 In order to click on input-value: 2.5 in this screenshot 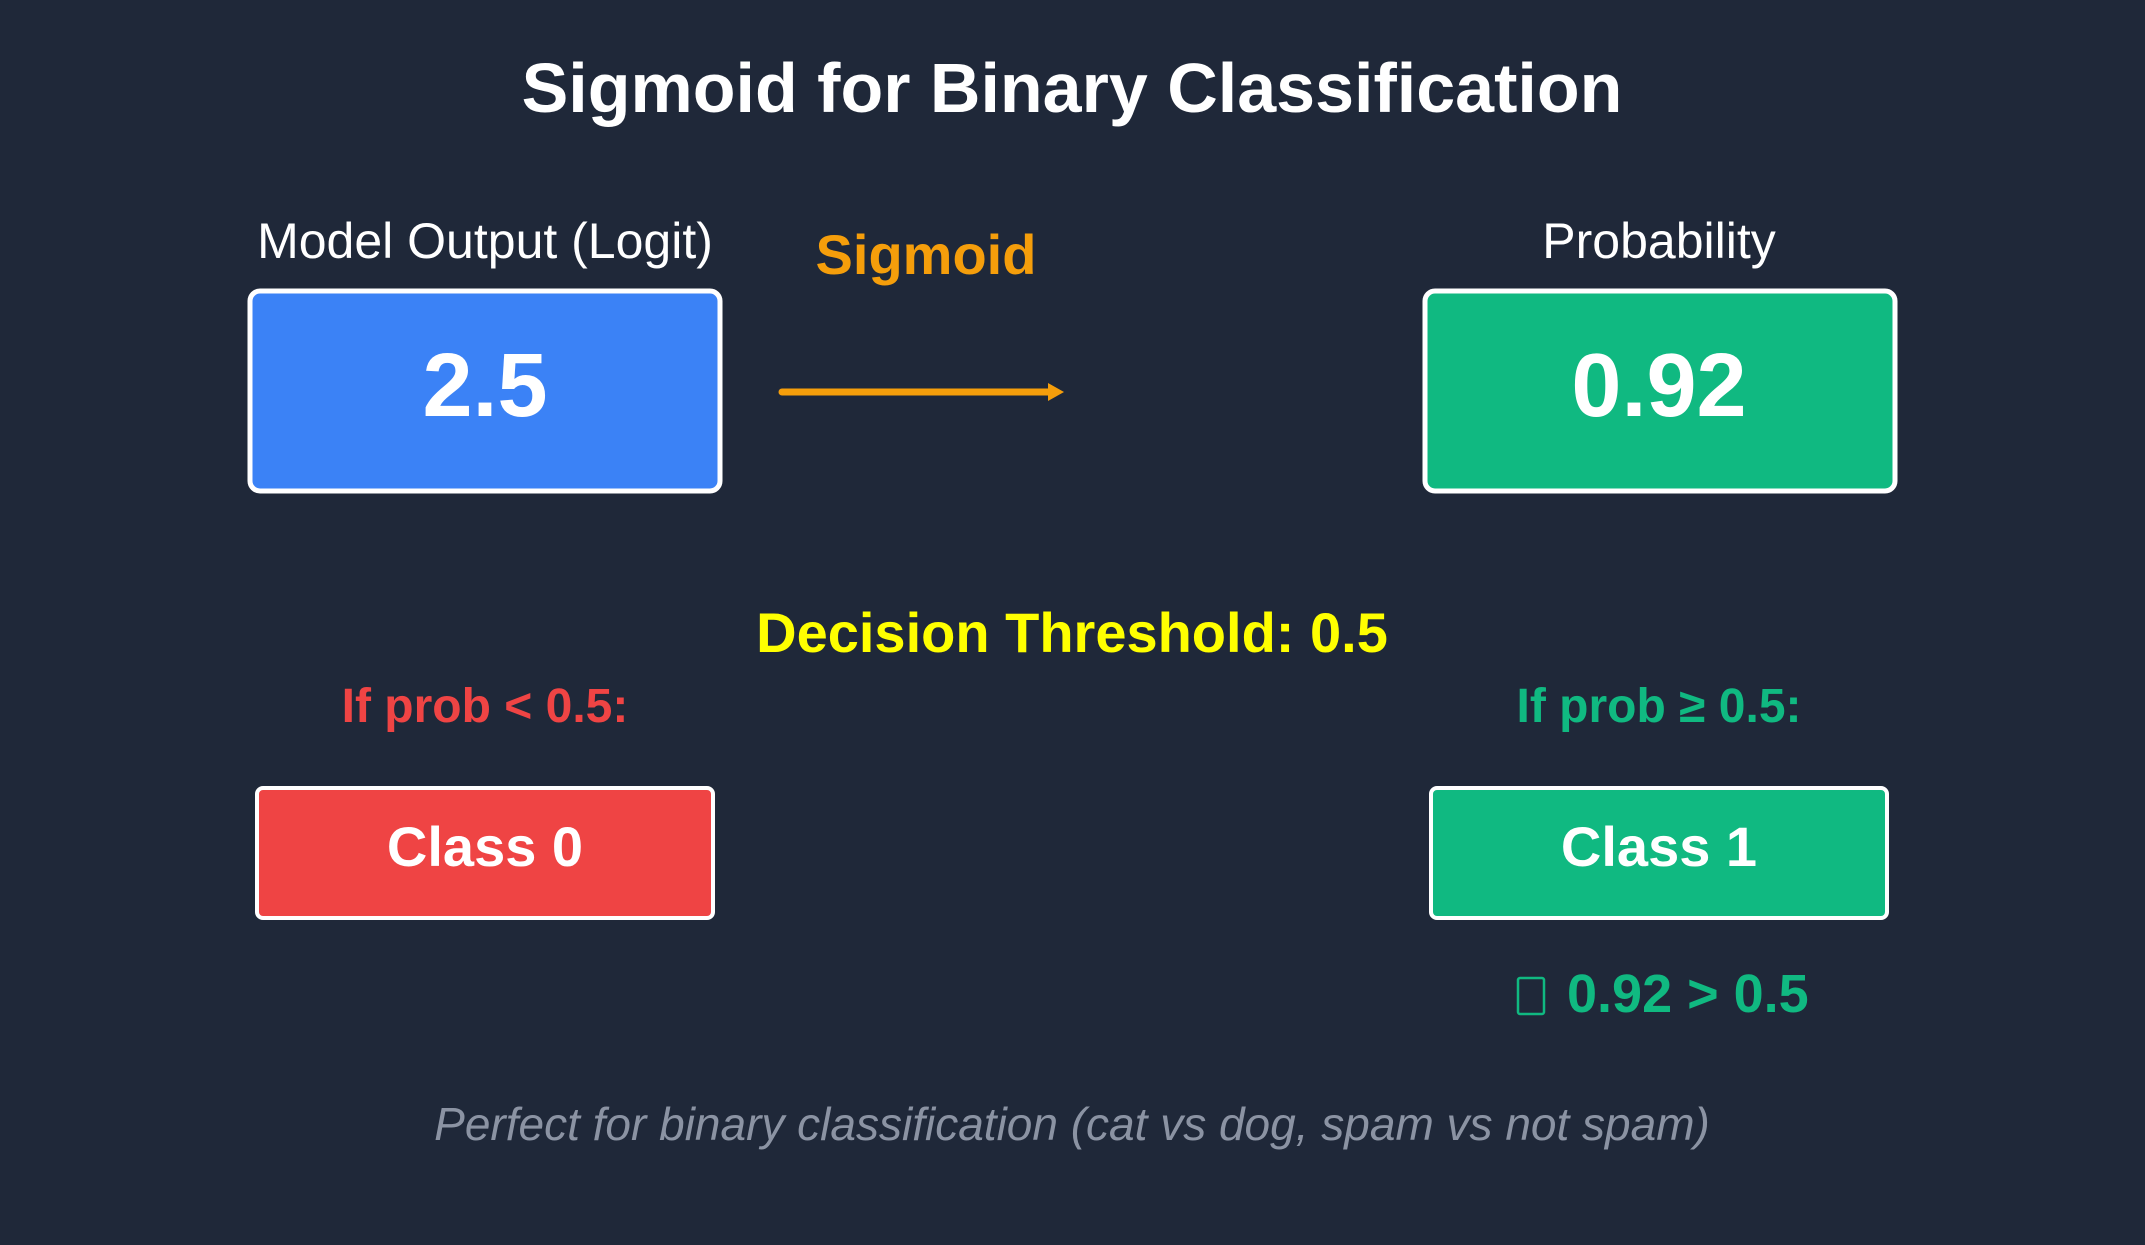, I will do `click(484, 386)`.